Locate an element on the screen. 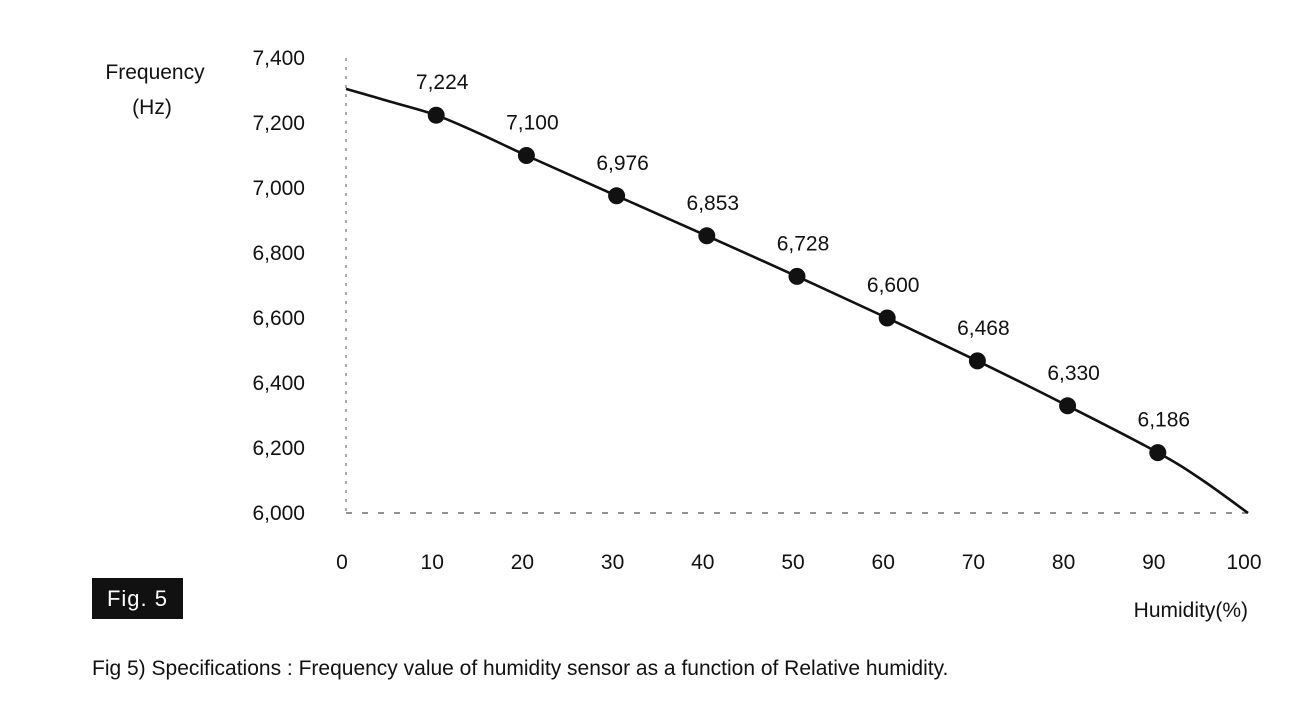  y-tick-label: 6,800 is located at coordinates (278, 253).